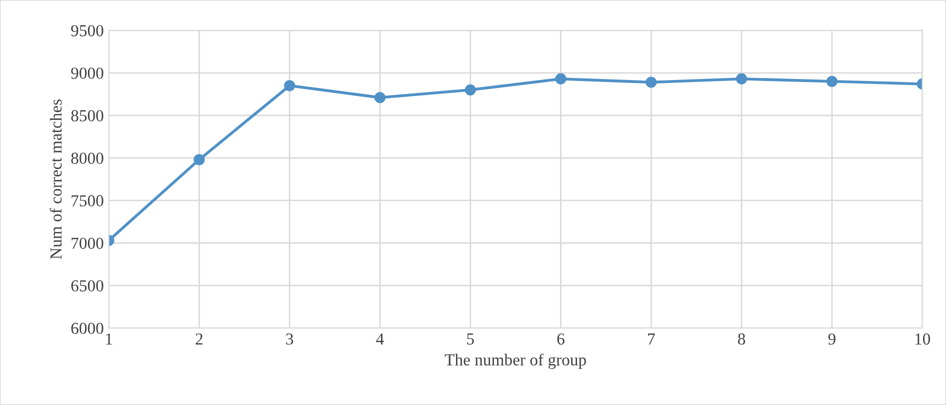  I want to click on x-tick-label: 4, so click(380, 339).